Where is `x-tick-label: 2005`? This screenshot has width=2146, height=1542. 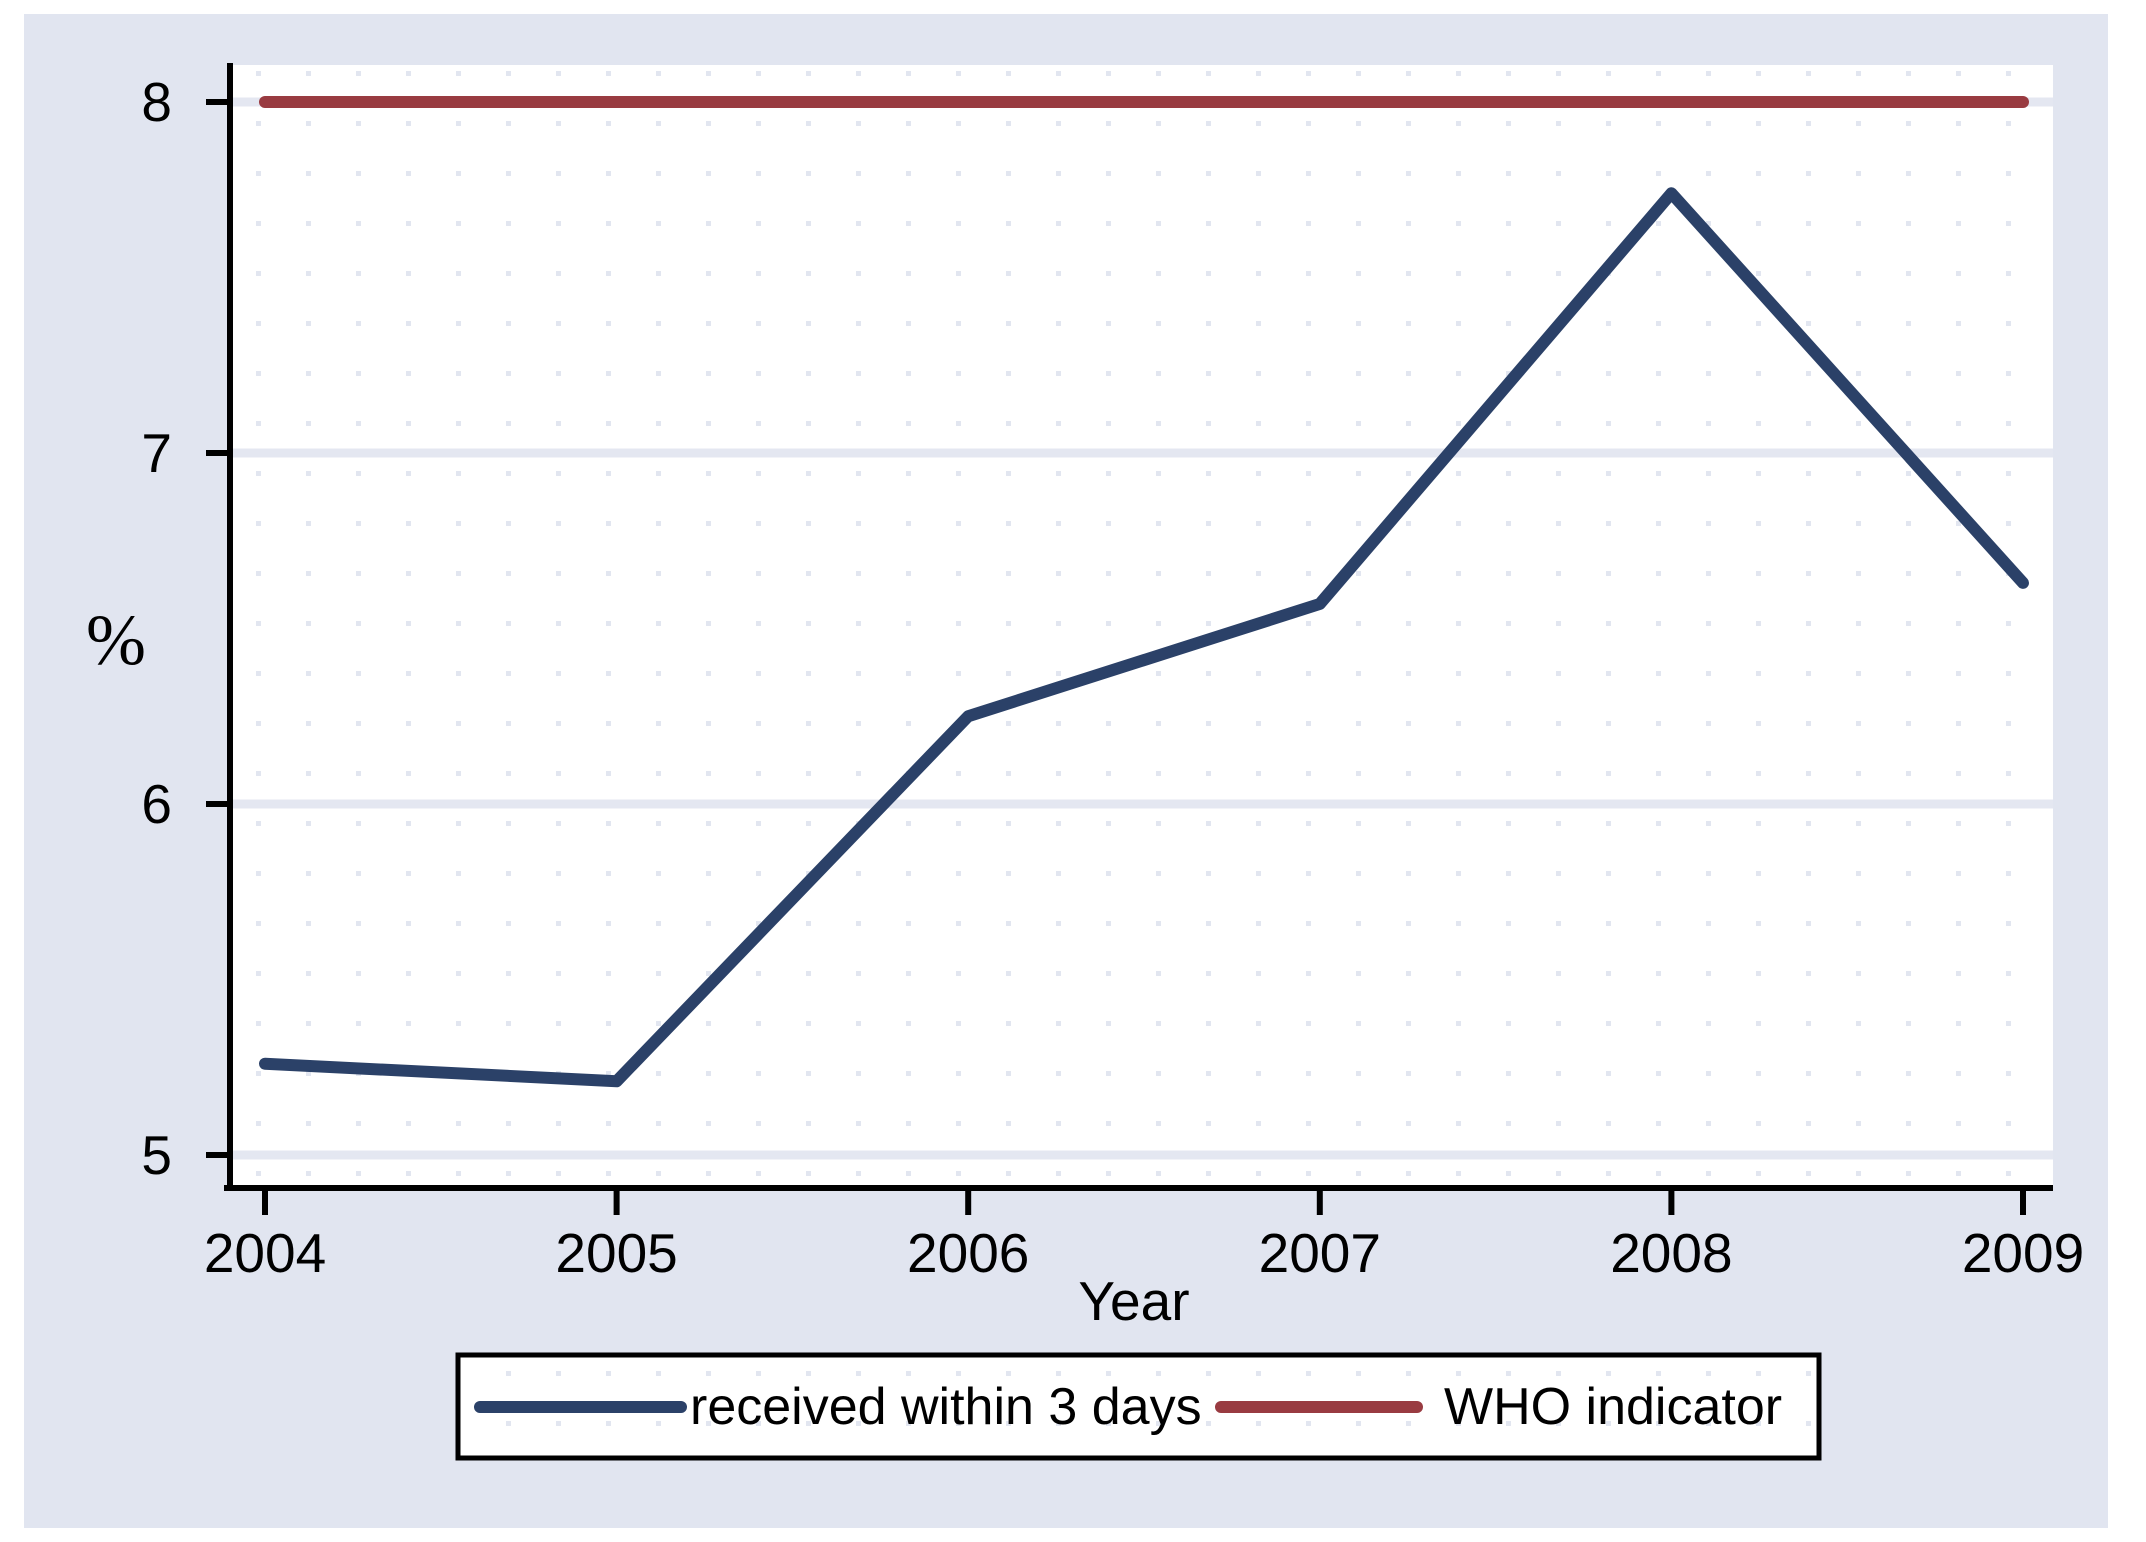 x-tick-label: 2005 is located at coordinates (616, 1253).